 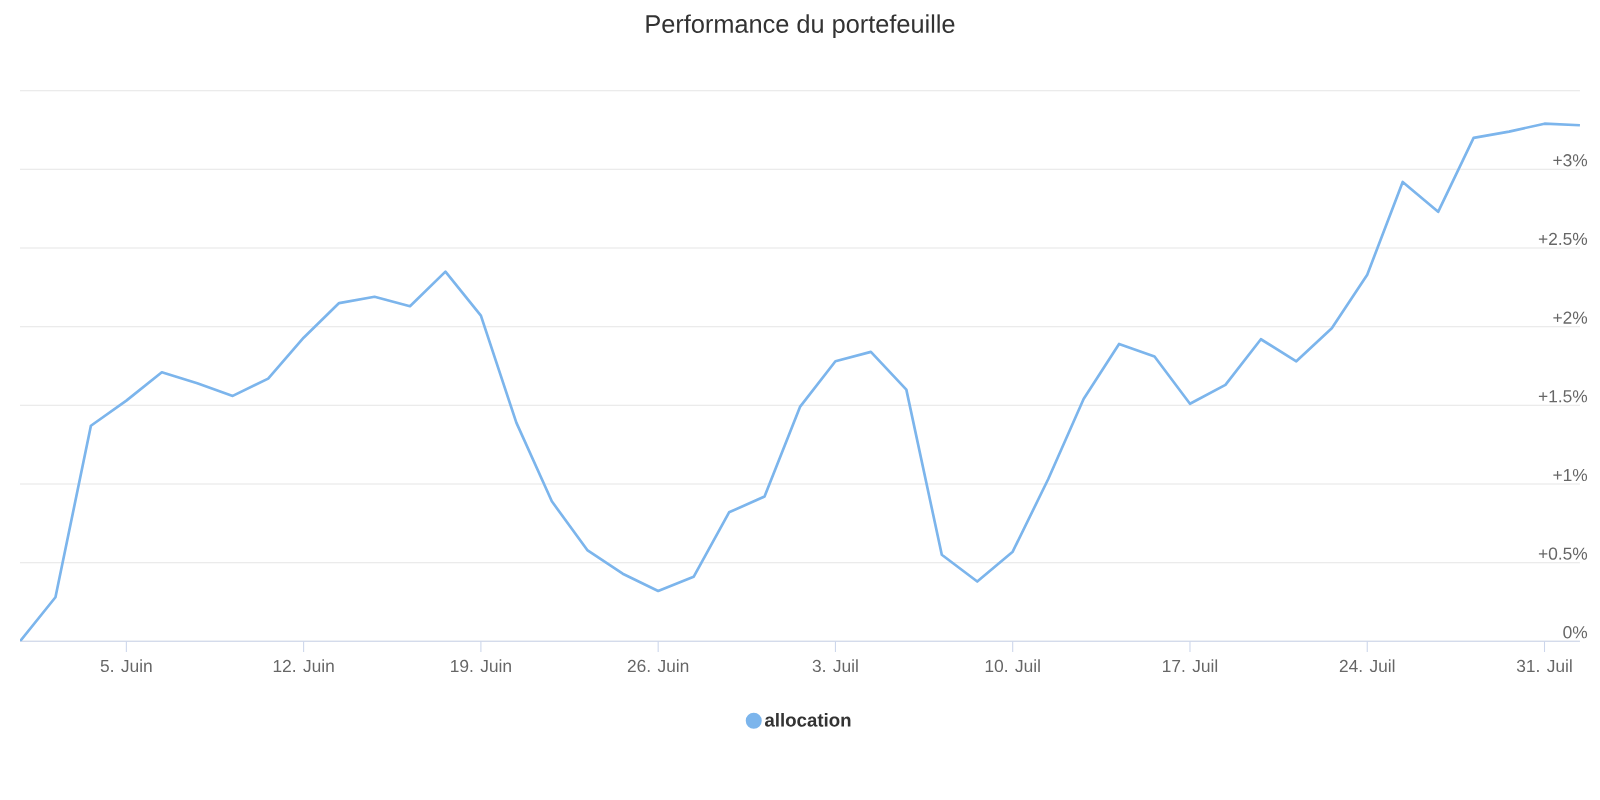 What do you see at coordinates (1570, 317) in the screenshot?
I see `y-tick-label: +2%` at bounding box center [1570, 317].